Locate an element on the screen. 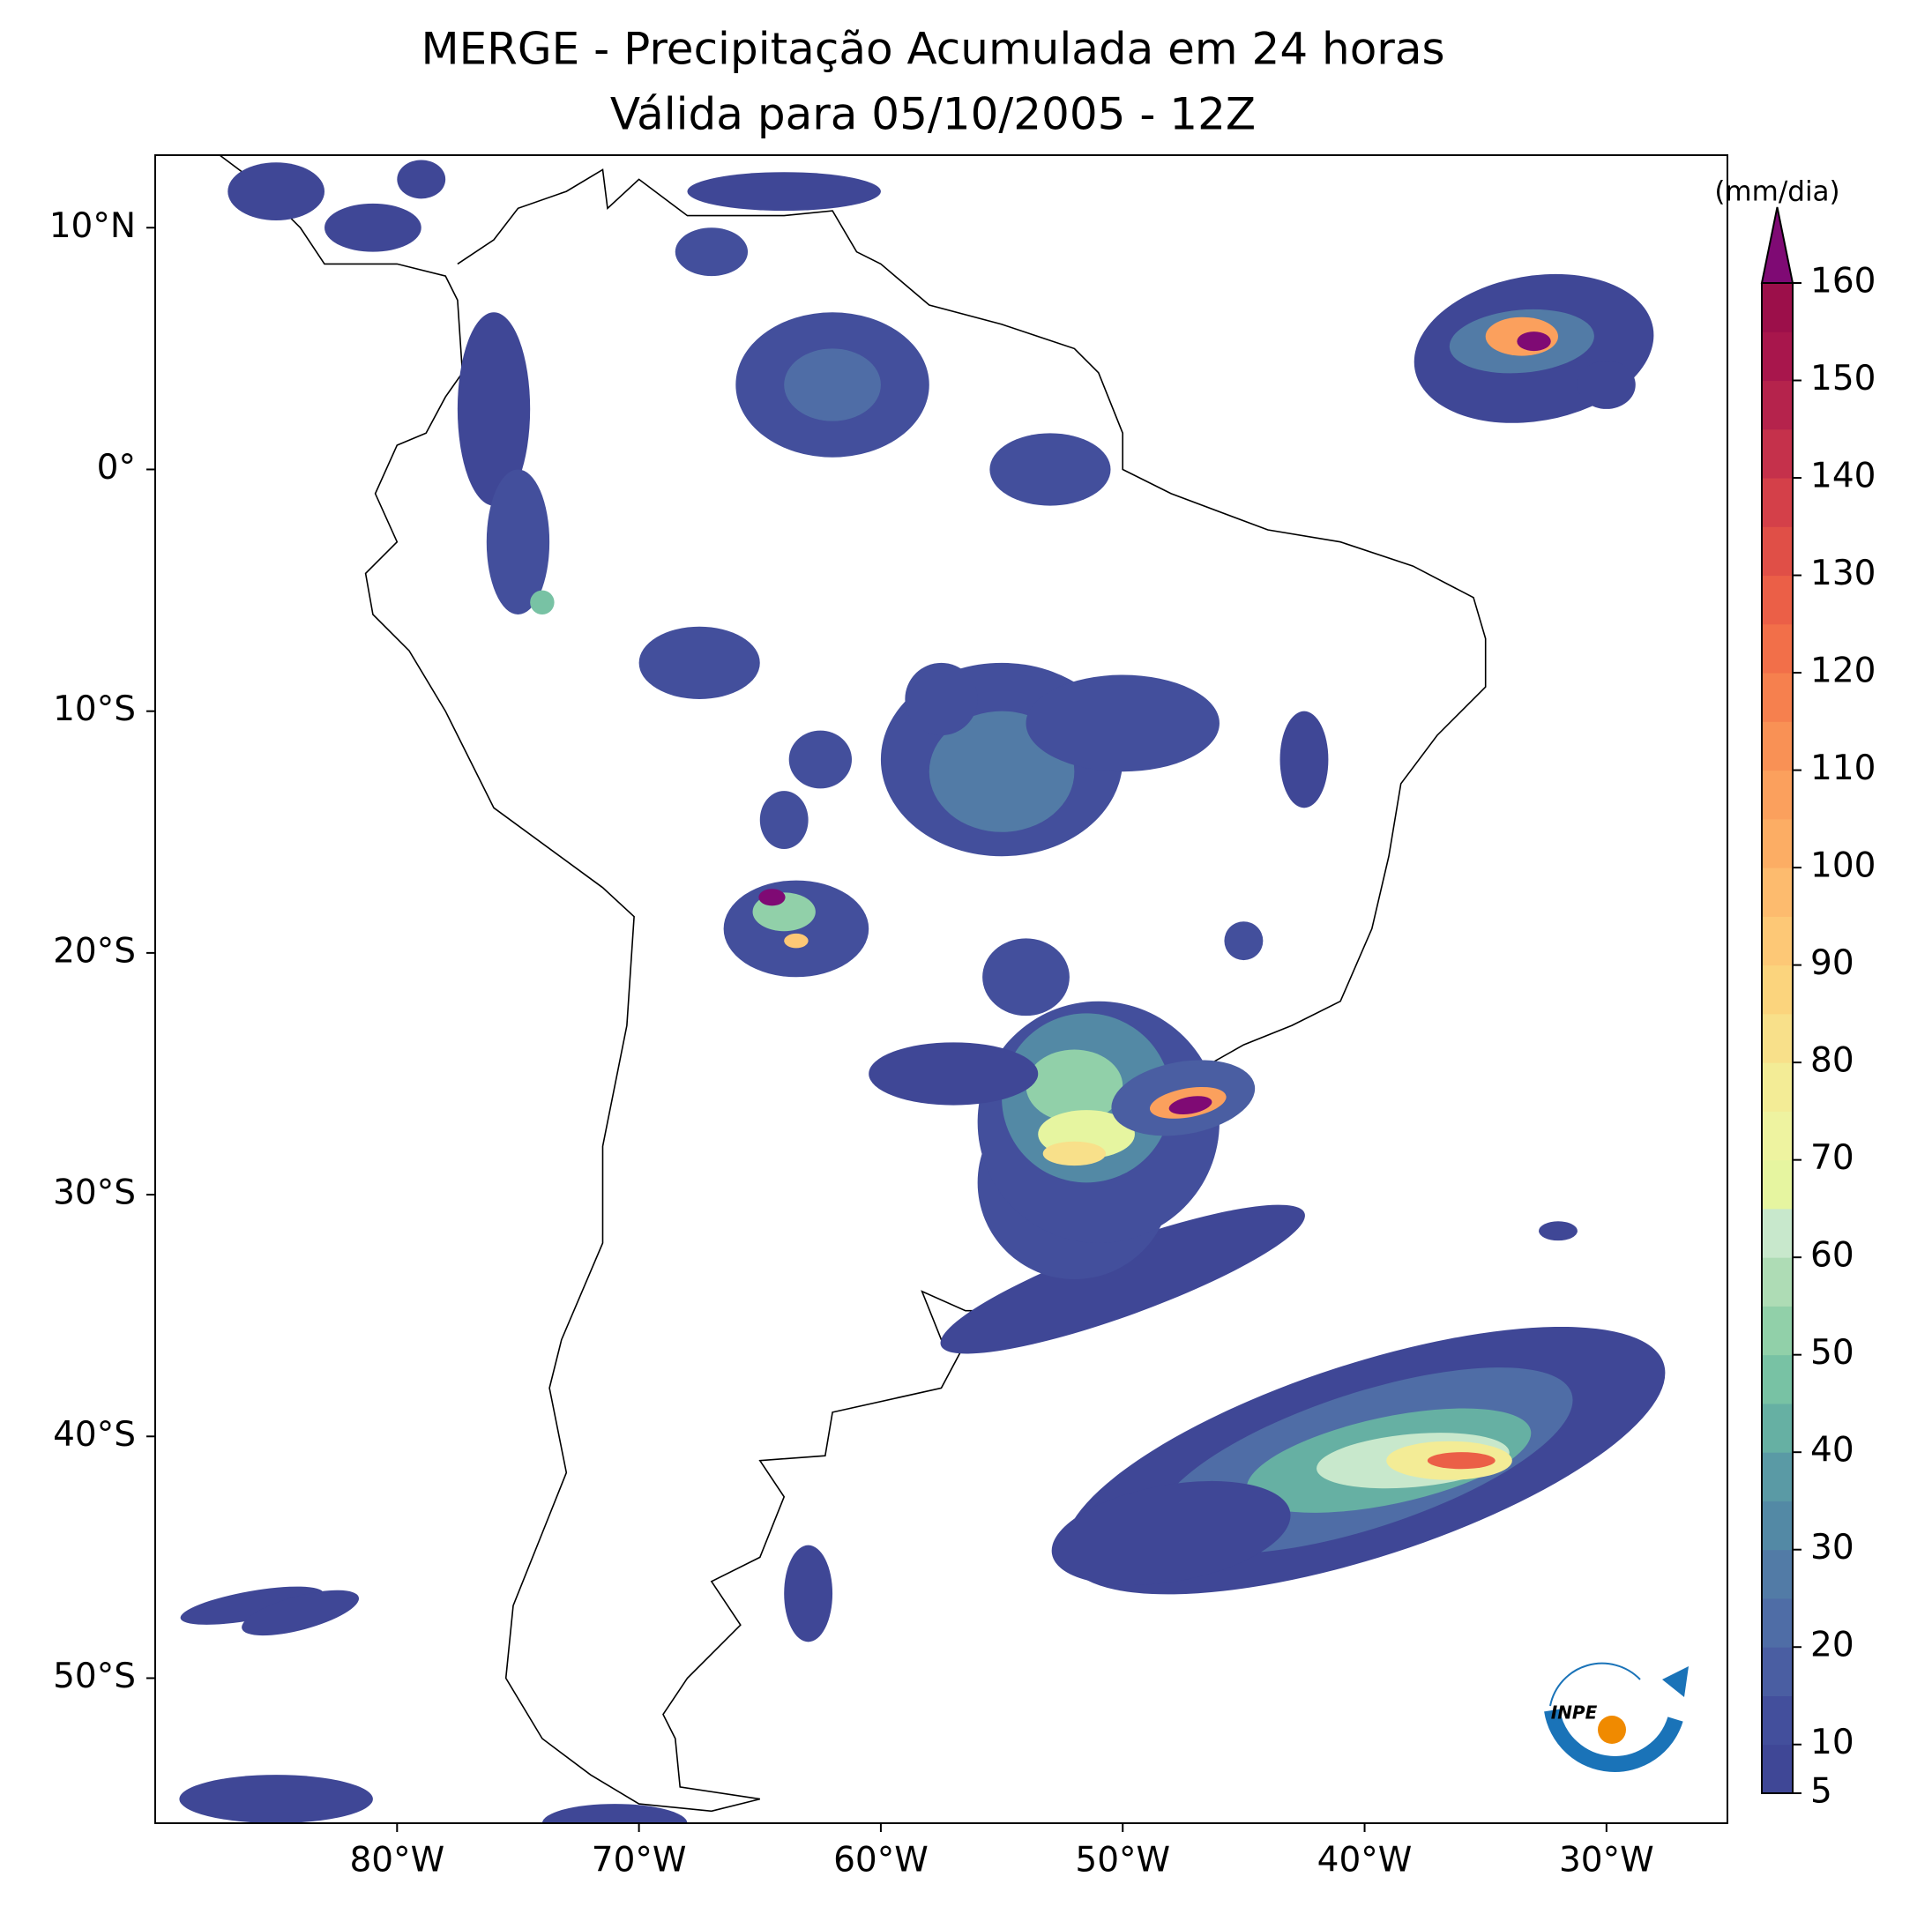  colorbar-tick-label: 60 is located at coordinates (1832, 1256).